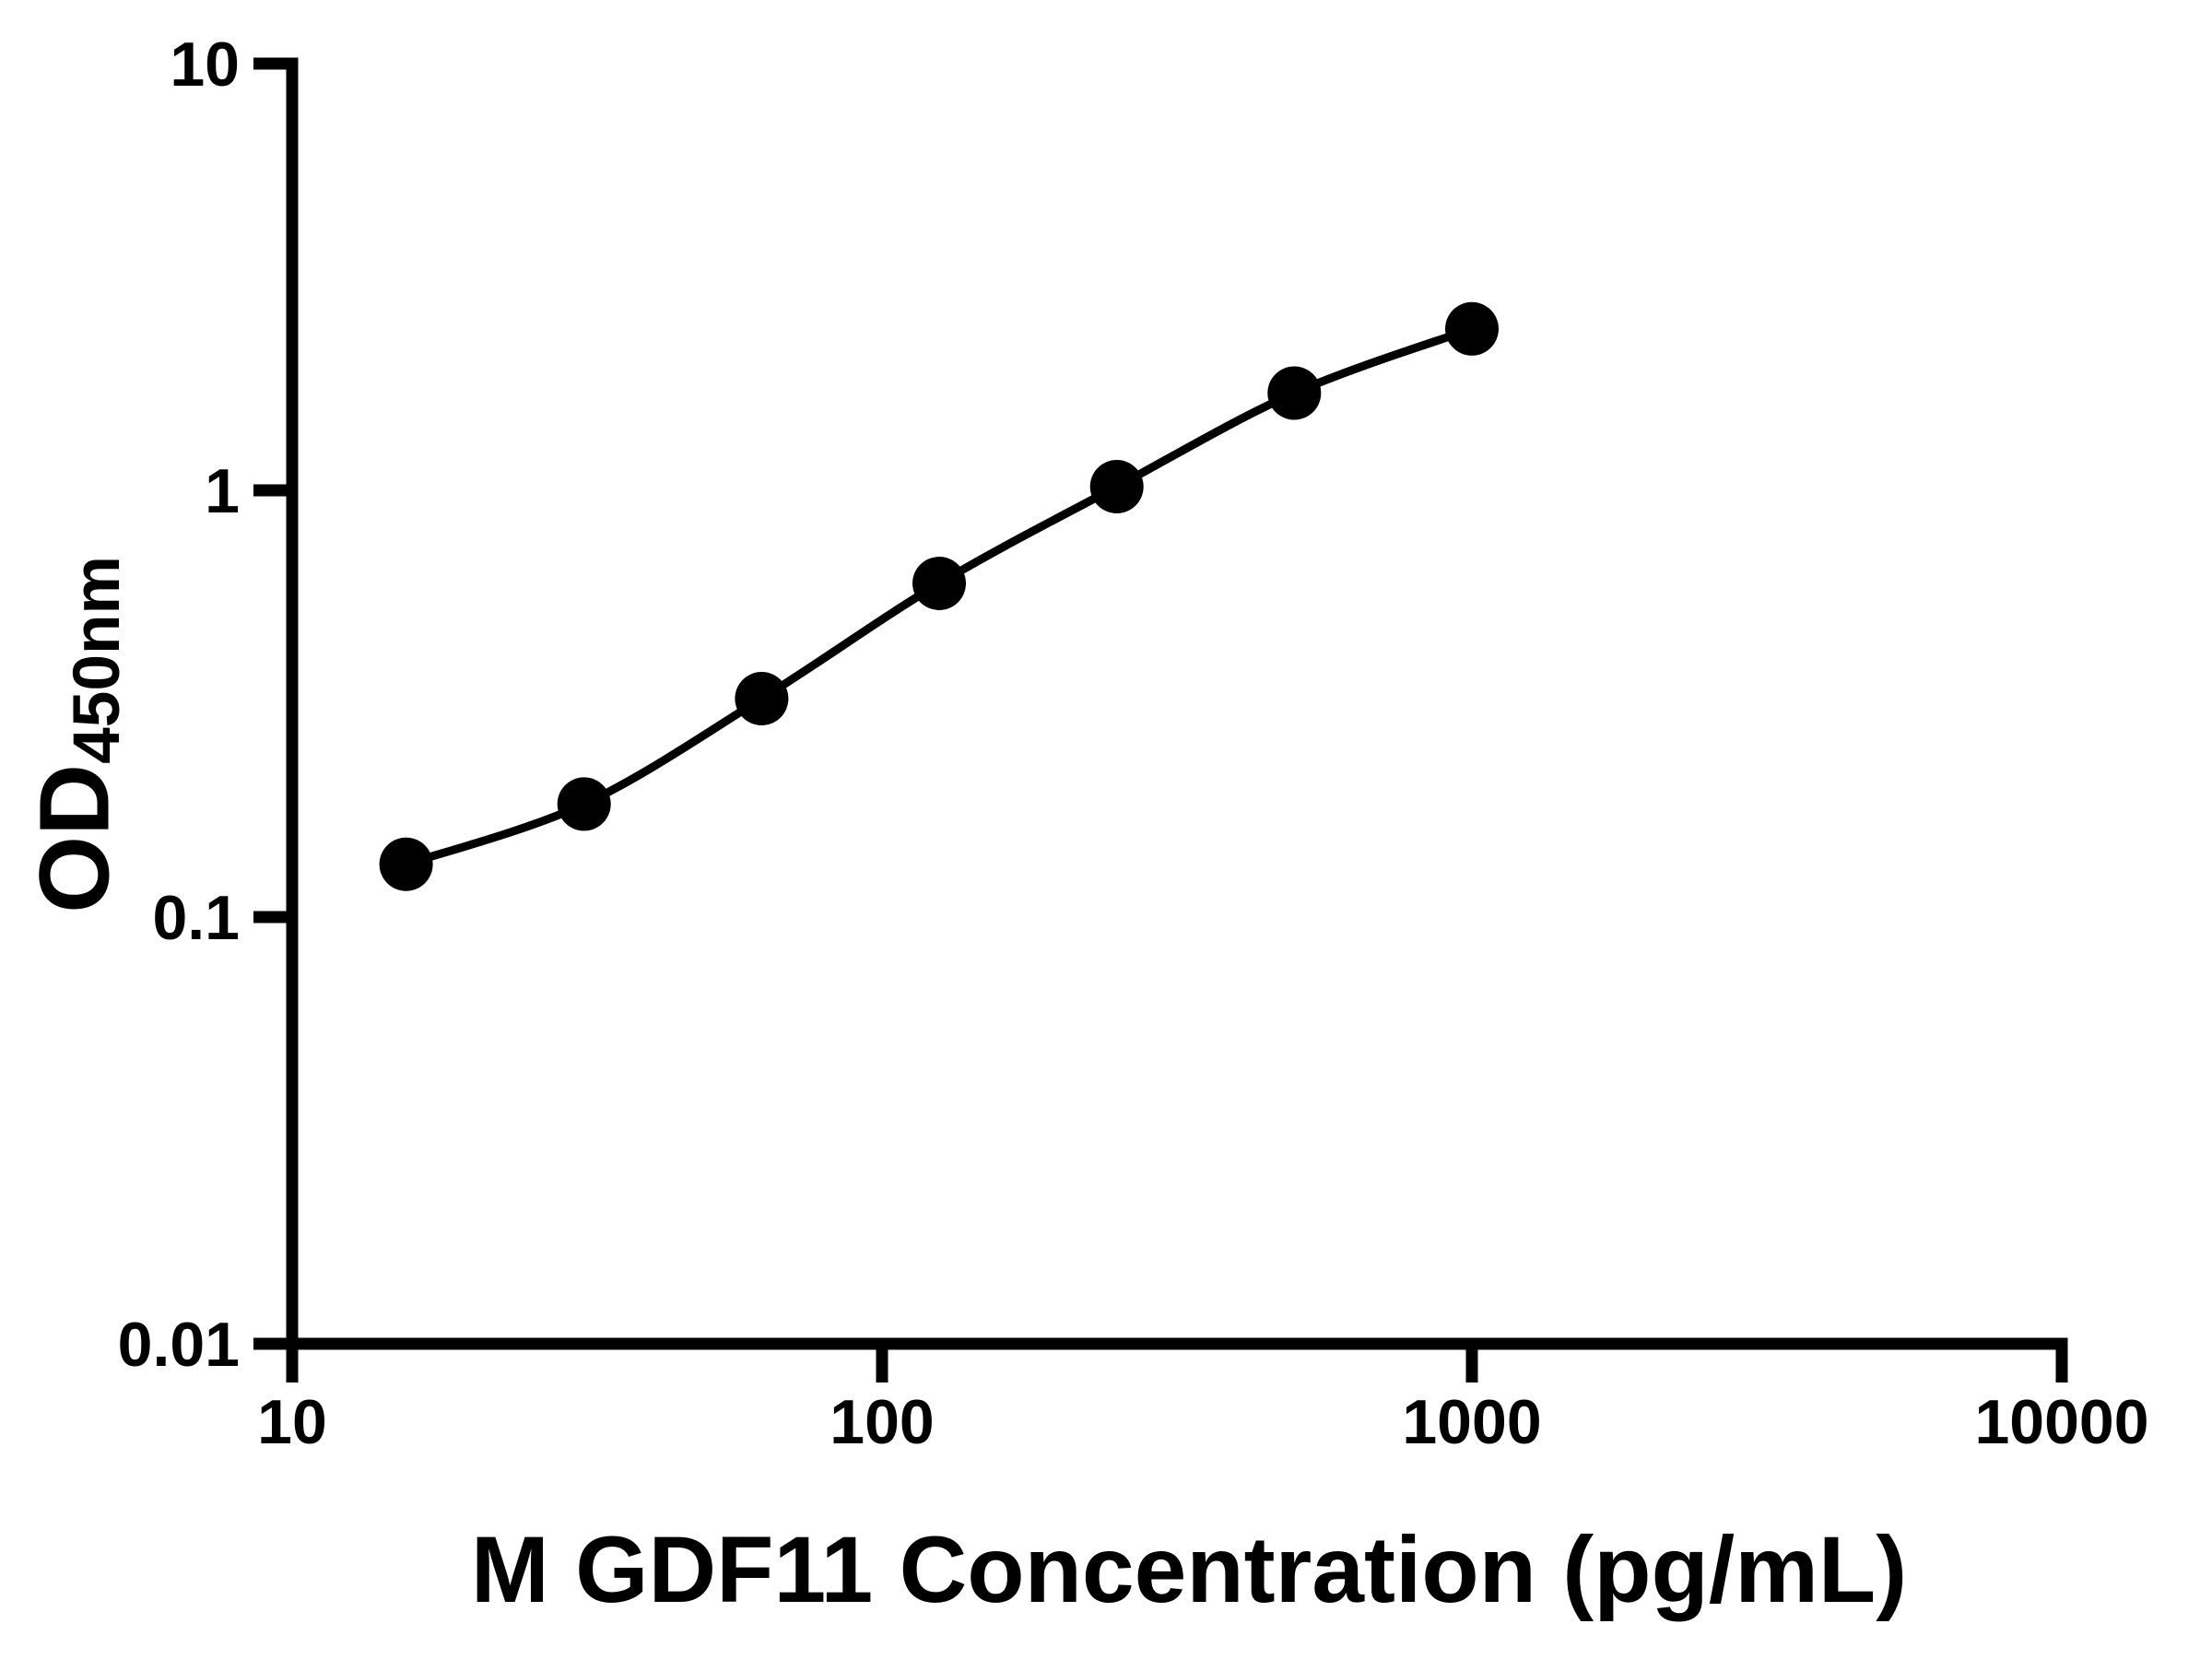 The width and height of the screenshot is (2212, 1659). Describe the element at coordinates (406, 864) in the screenshot. I see `data-point-15.6` at that location.